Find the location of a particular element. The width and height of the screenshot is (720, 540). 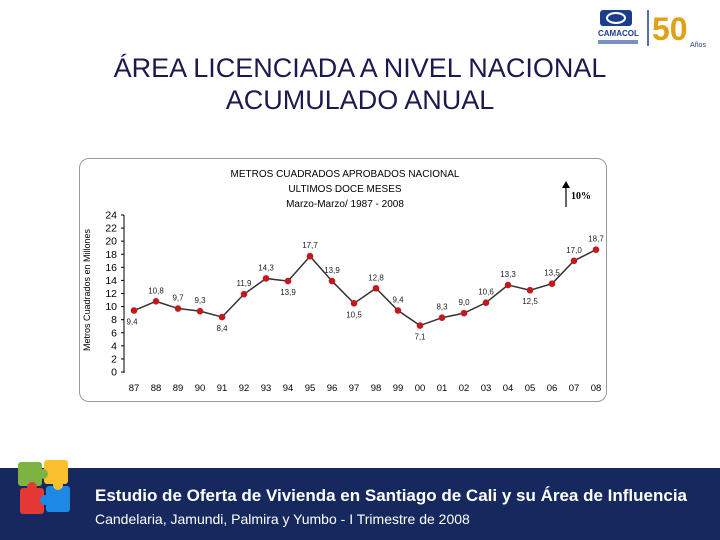

data-label: 13,3 is located at coordinates (508, 274).